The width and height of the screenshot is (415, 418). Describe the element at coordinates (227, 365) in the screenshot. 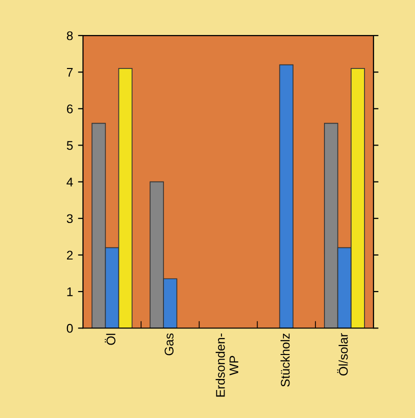

I see `x-tick-label: Erdsonden- WP` at that location.